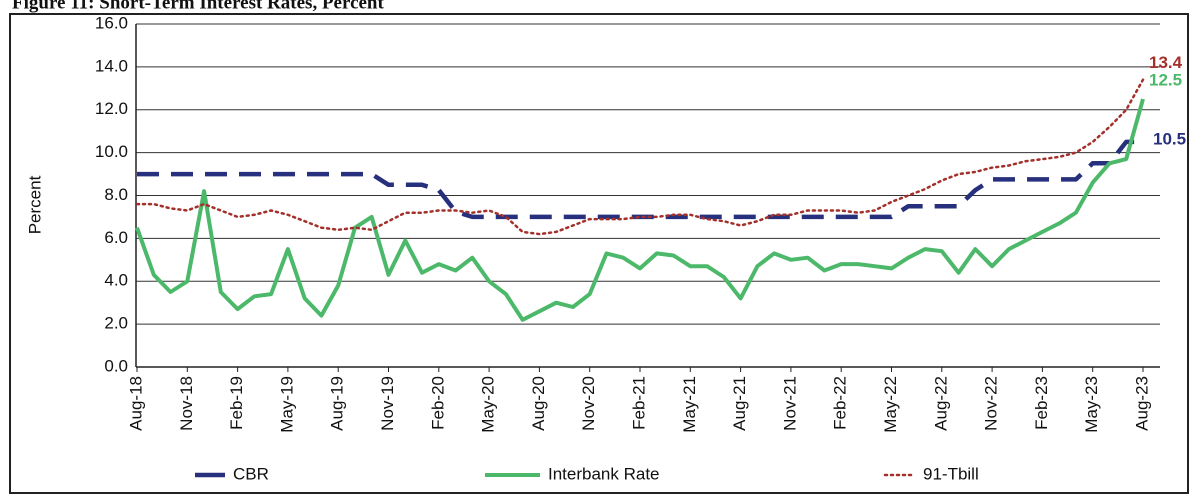  I want to click on y-tick-label: 14.0, so click(111, 65).